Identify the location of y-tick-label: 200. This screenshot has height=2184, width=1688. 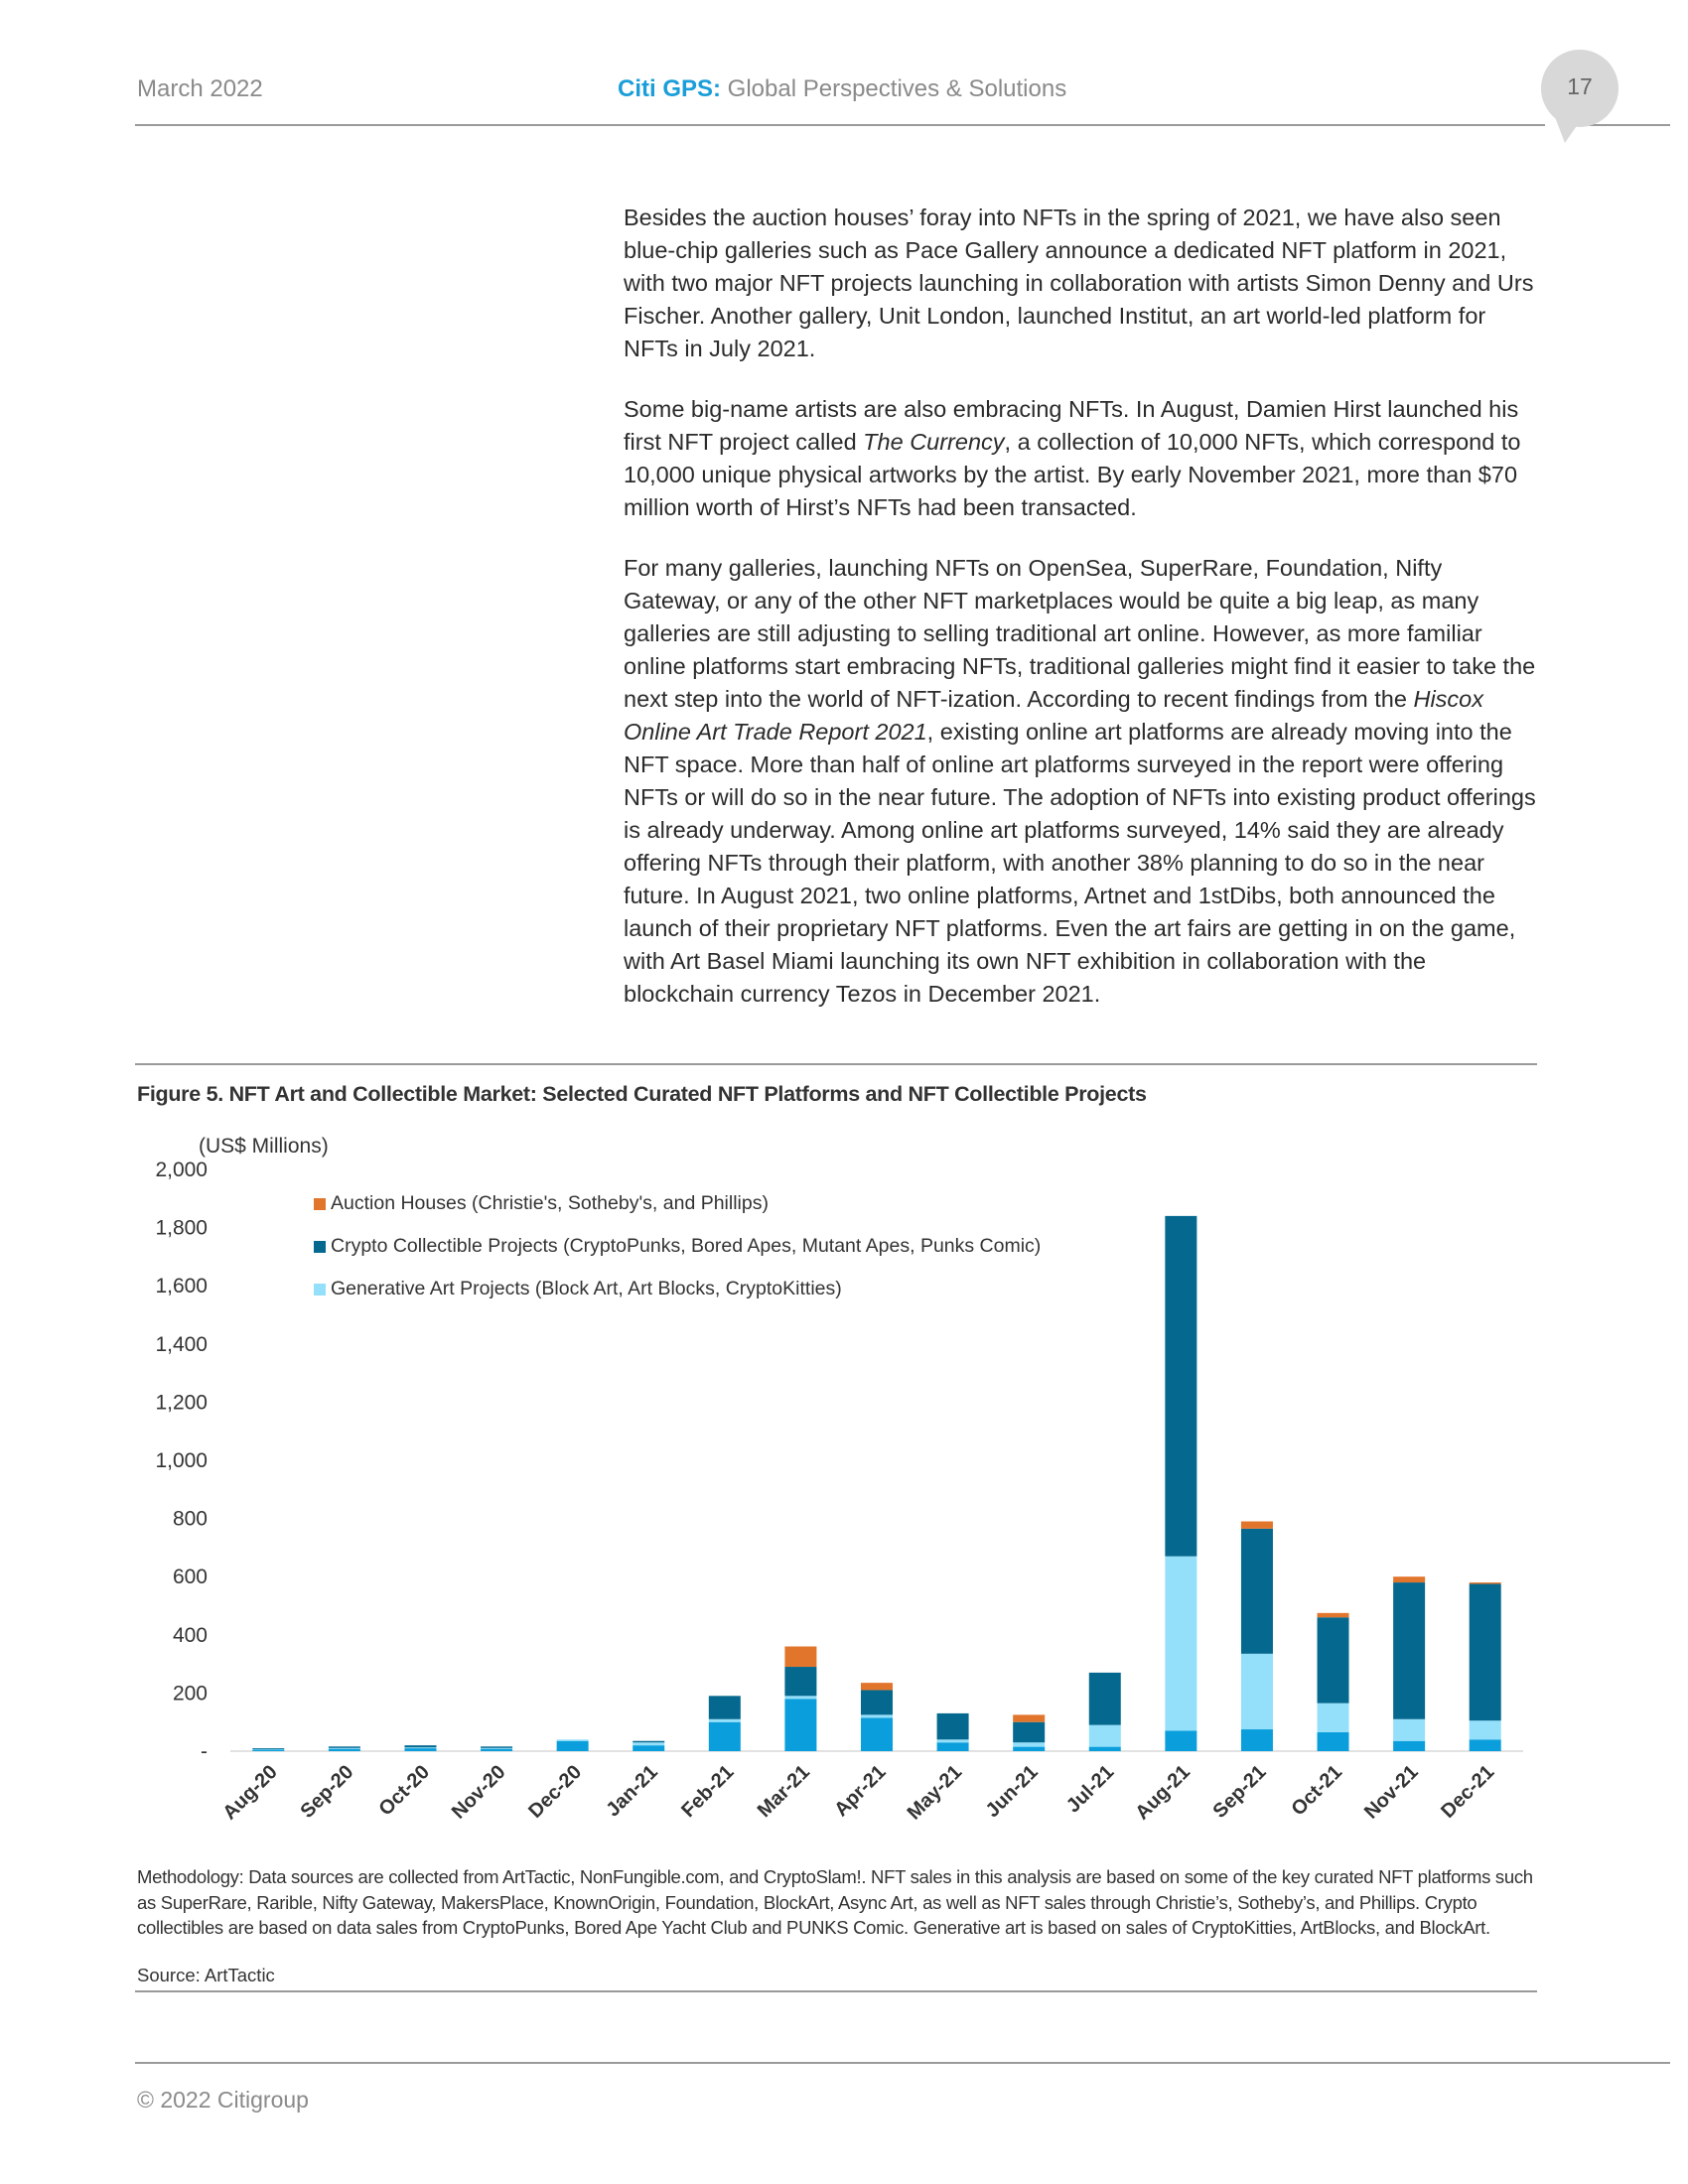
(190, 1693).